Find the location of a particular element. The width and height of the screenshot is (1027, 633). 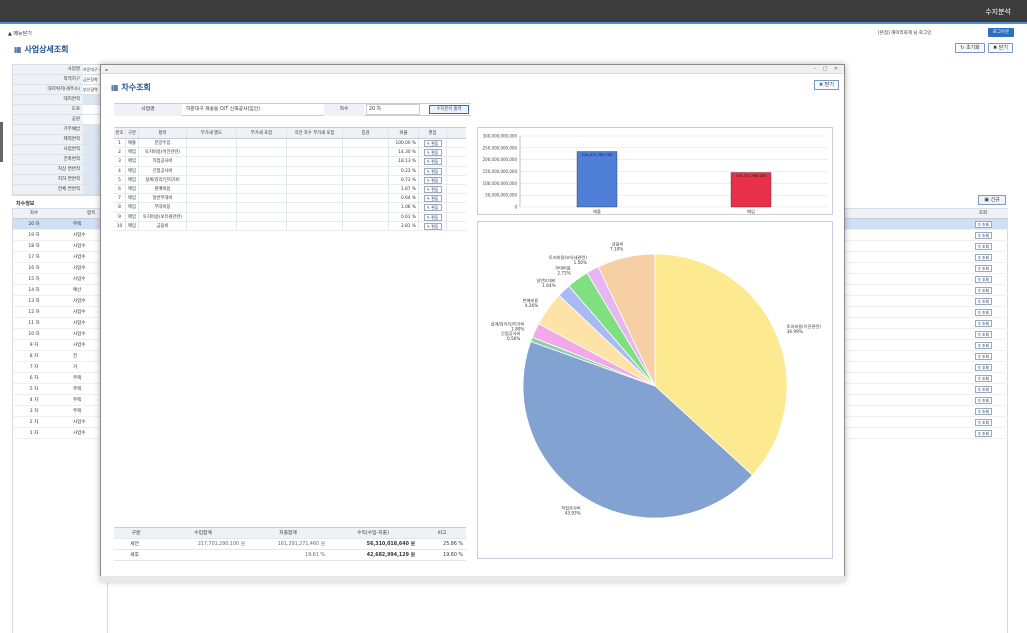

grid-cell: 3 is located at coordinates (120, 161).